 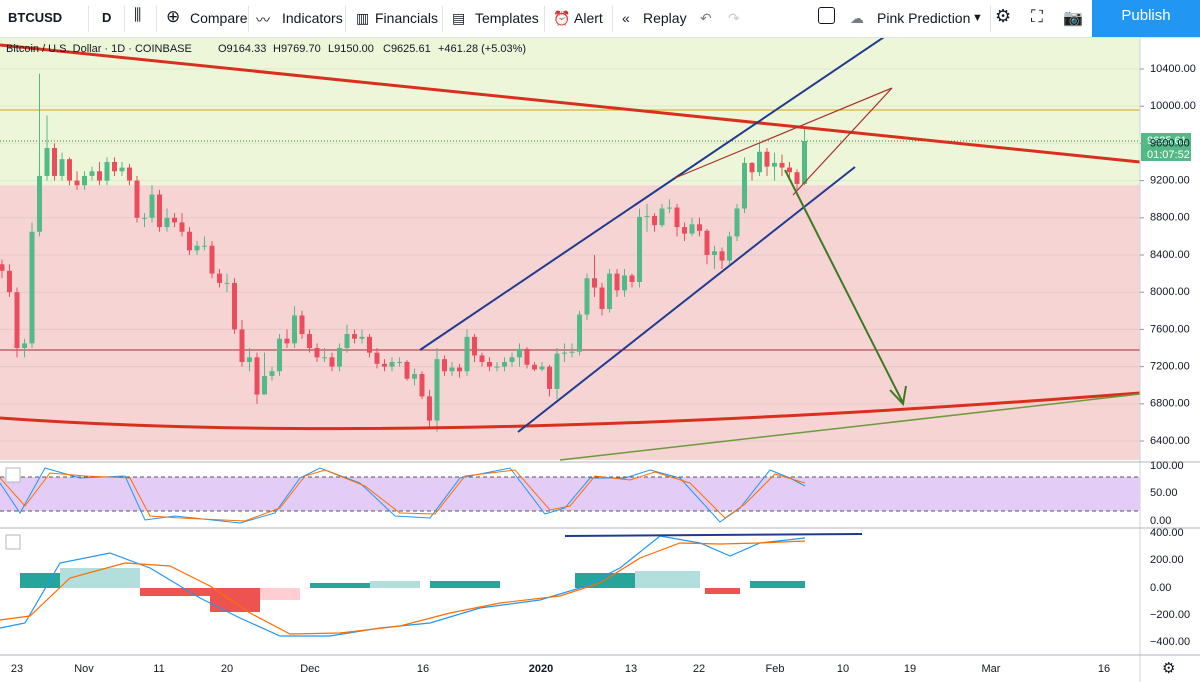 I want to click on x-tick-label: Feb, so click(x=775, y=669).